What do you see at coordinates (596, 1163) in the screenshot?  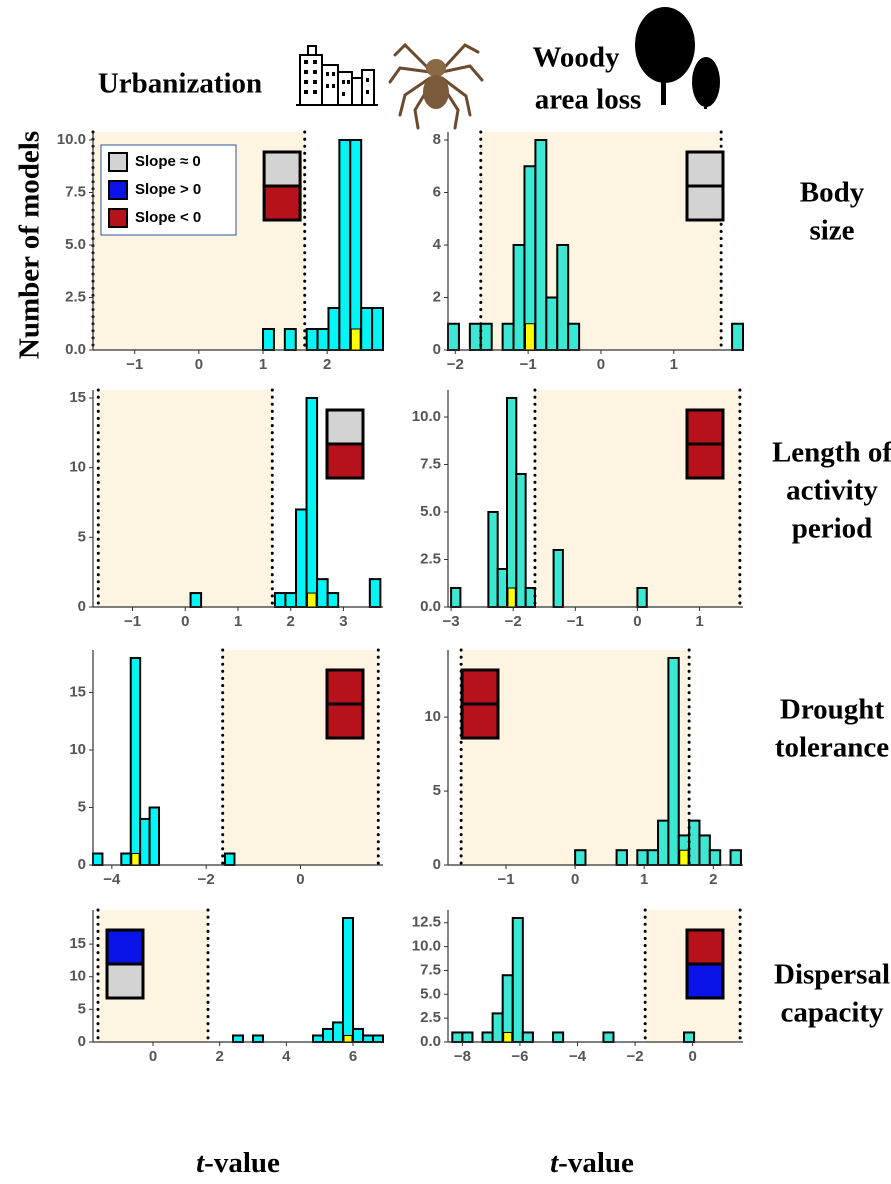 I see `x-axis-title-part: -value` at bounding box center [596, 1163].